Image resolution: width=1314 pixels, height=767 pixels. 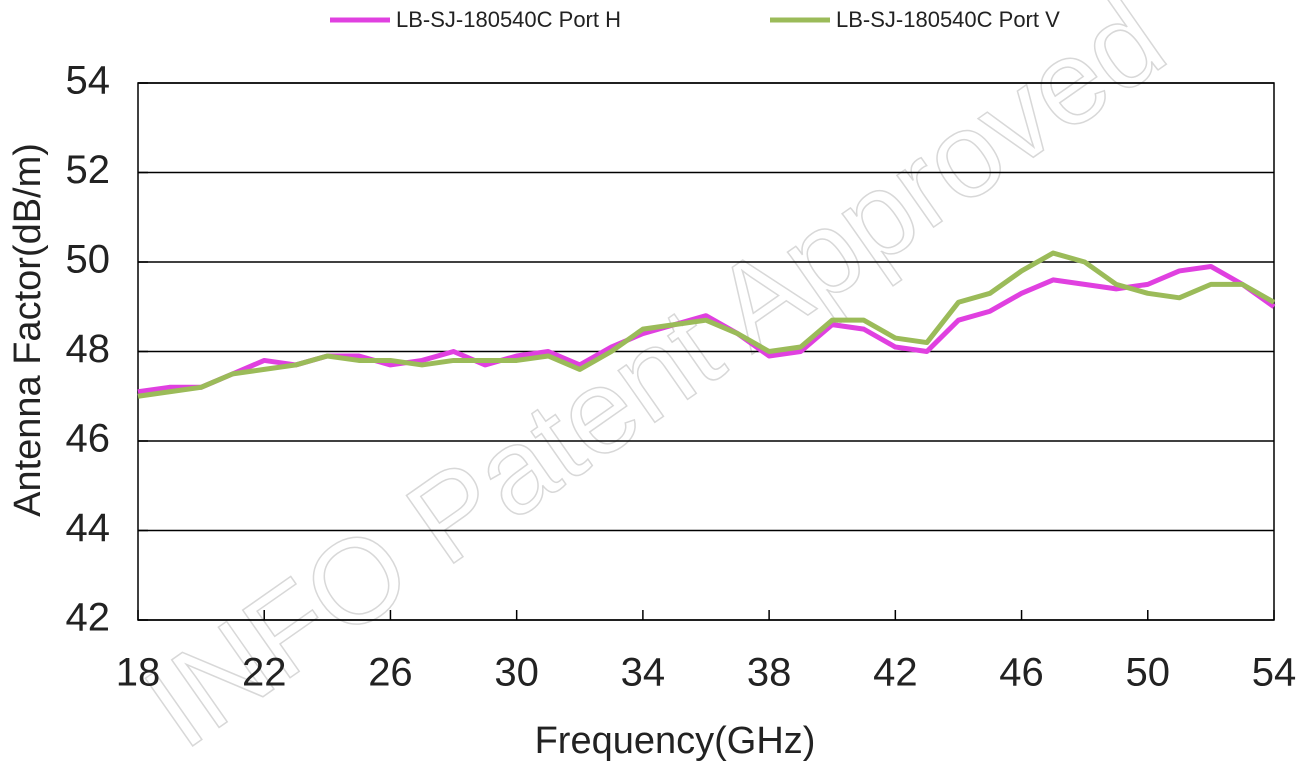 I want to click on x-tick-label: 42, so click(x=895, y=673).